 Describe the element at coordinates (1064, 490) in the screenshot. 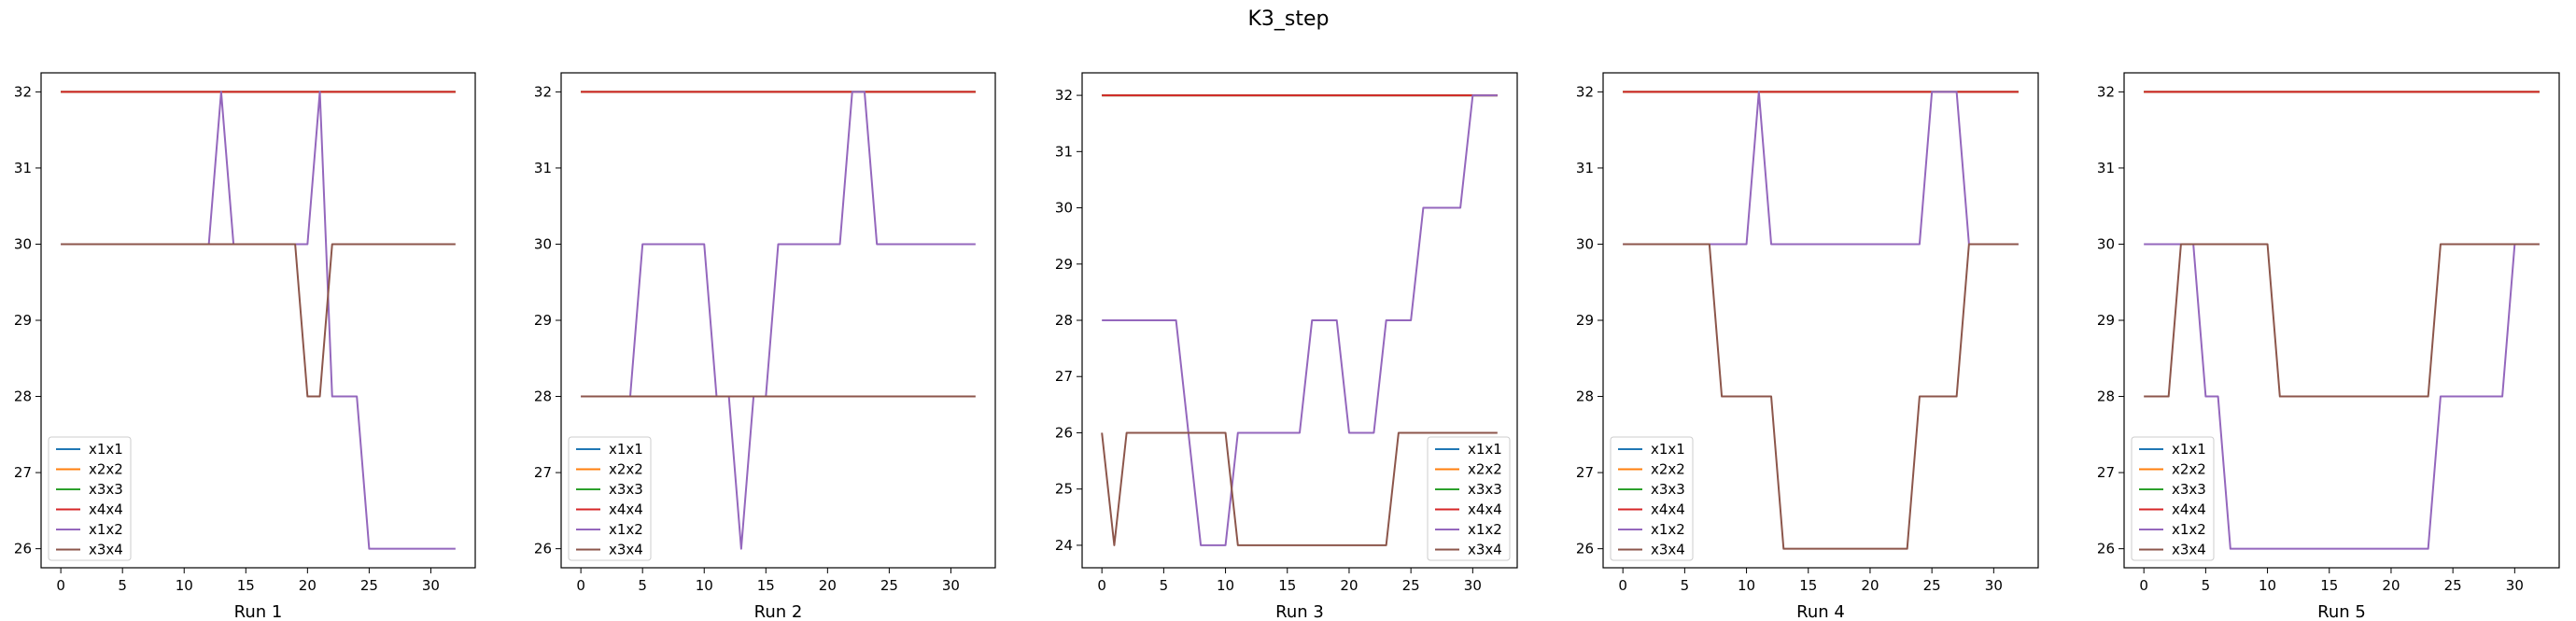

I see `y-tick-label: 25` at that location.